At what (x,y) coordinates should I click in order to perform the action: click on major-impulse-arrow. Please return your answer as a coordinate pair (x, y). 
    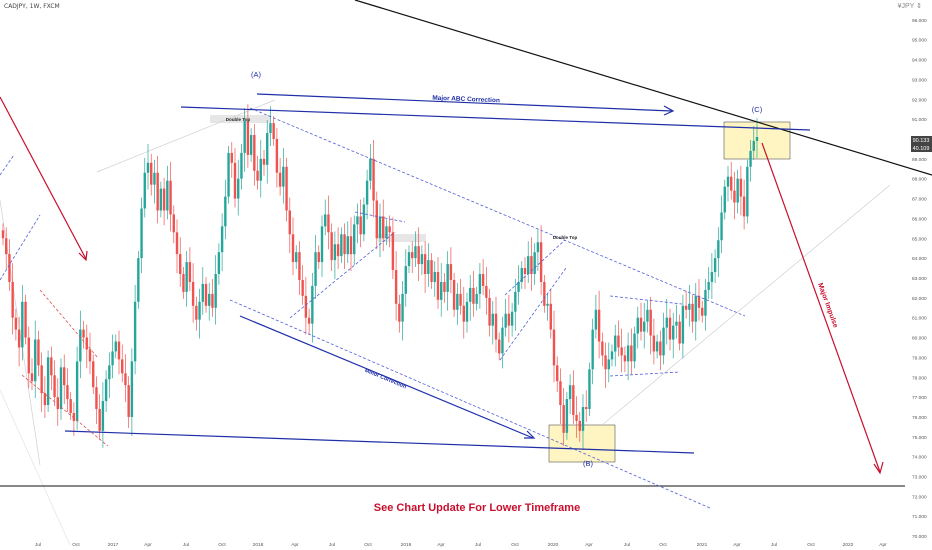
    Looking at the image, I should click on (821, 307).